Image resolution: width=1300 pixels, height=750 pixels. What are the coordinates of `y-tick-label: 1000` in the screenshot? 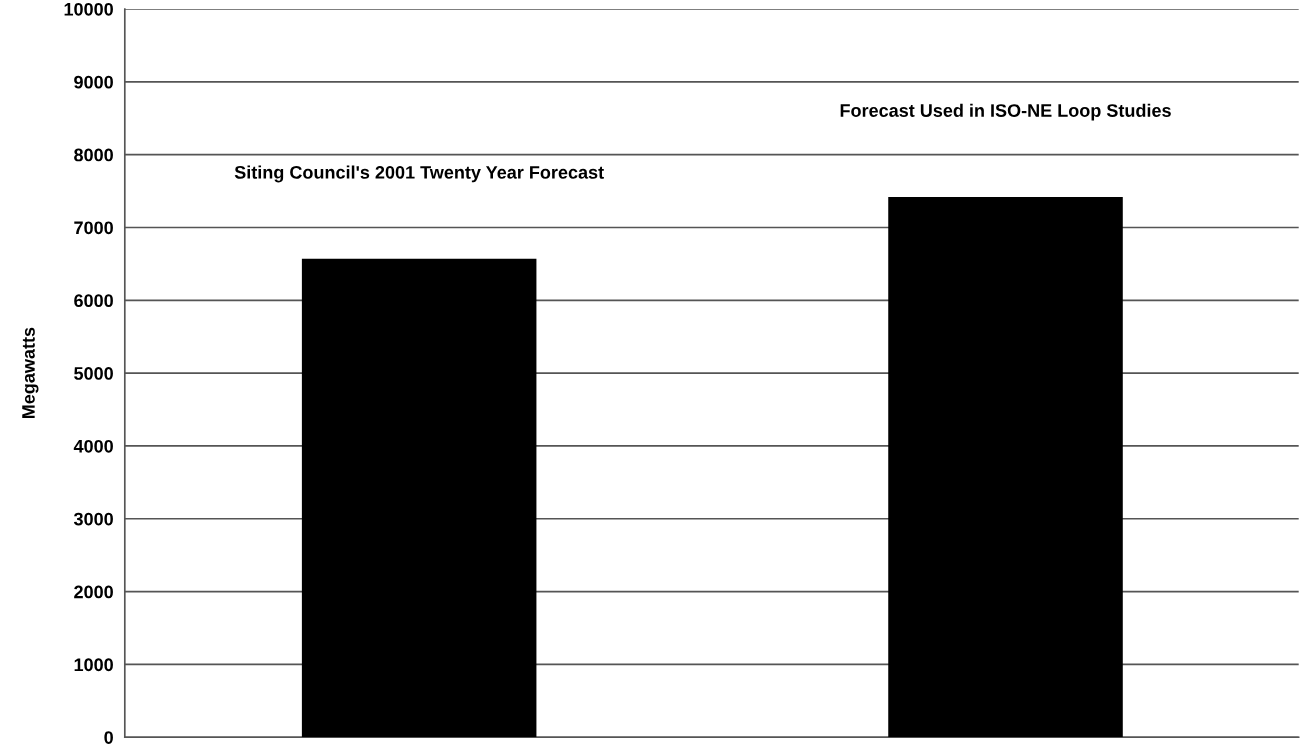 It's located at (93, 665).